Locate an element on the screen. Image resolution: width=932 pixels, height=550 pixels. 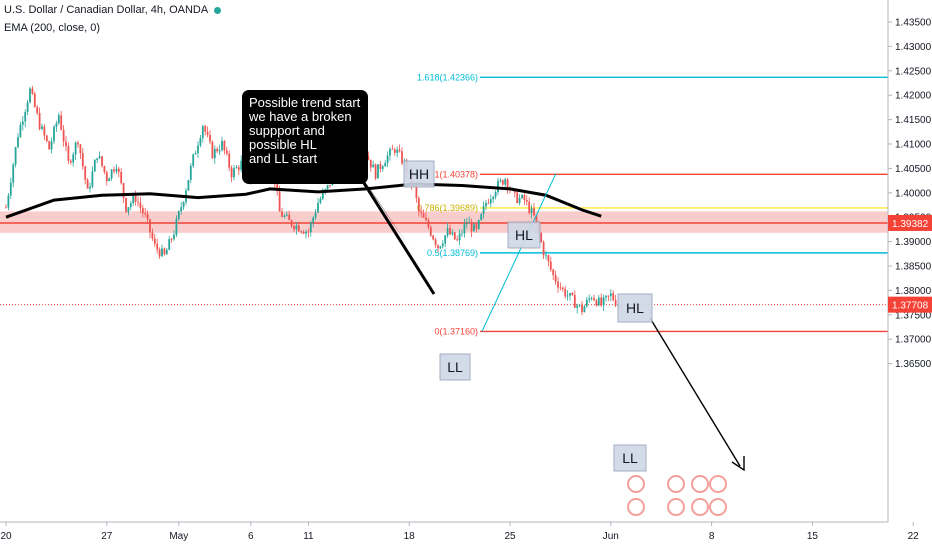
x-tick-label: 22 is located at coordinates (914, 536).